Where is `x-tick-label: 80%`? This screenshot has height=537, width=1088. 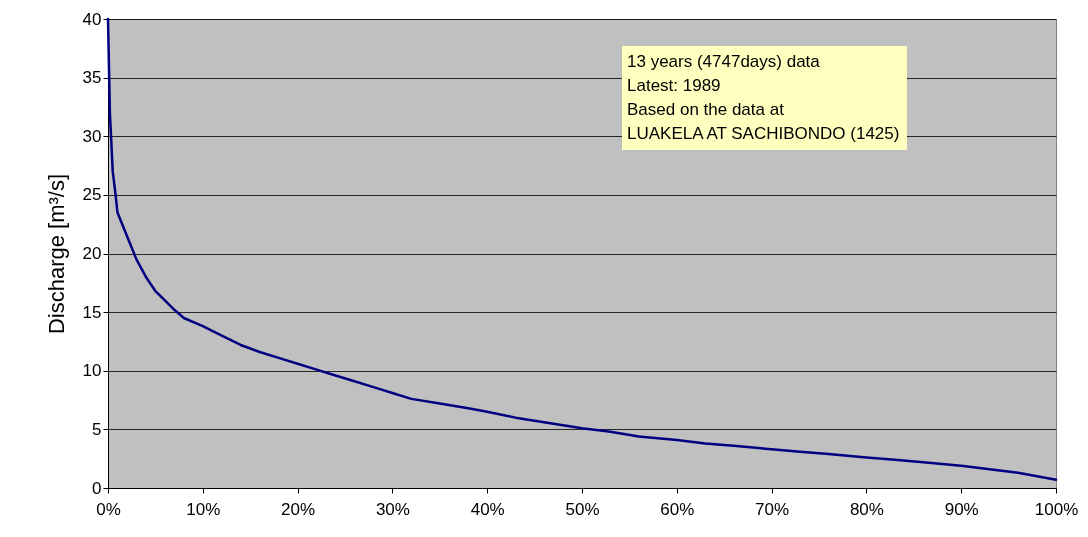
x-tick-label: 80% is located at coordinates (866, 509).